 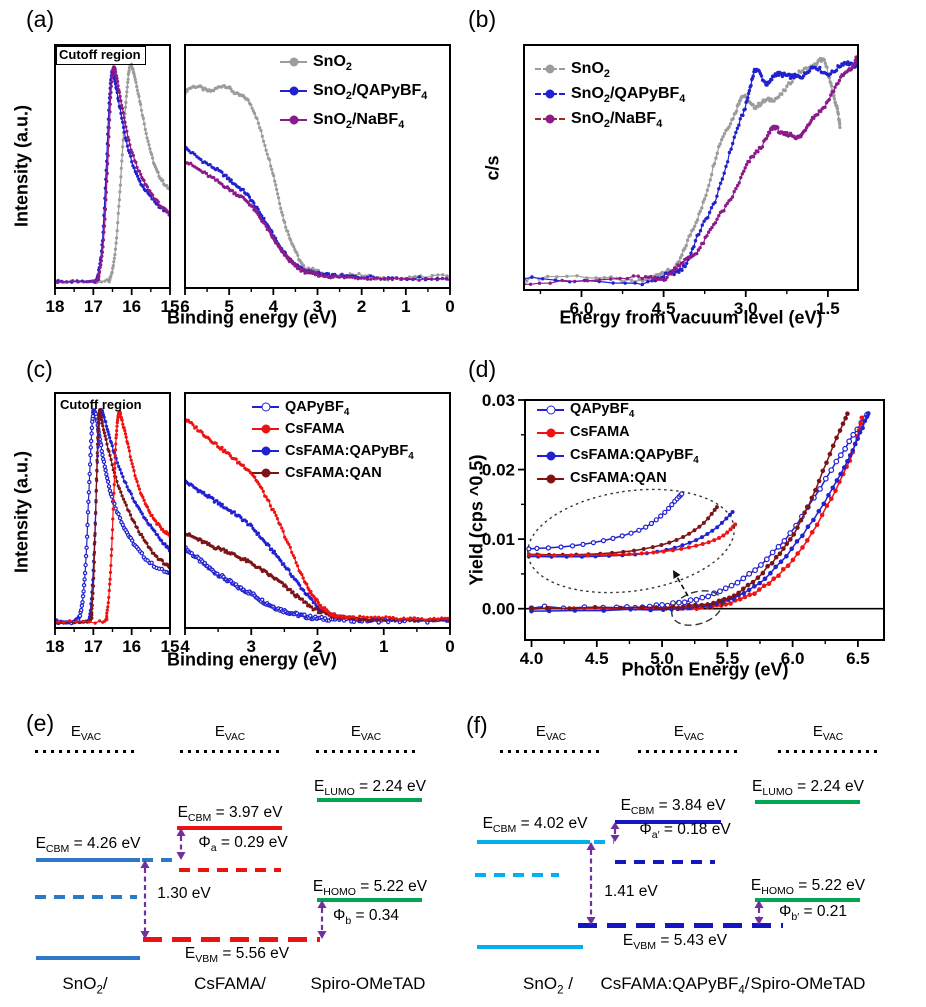 I want to click on diagram-text: EHOMO = 5.22 eV, so click(x=370, y=887).